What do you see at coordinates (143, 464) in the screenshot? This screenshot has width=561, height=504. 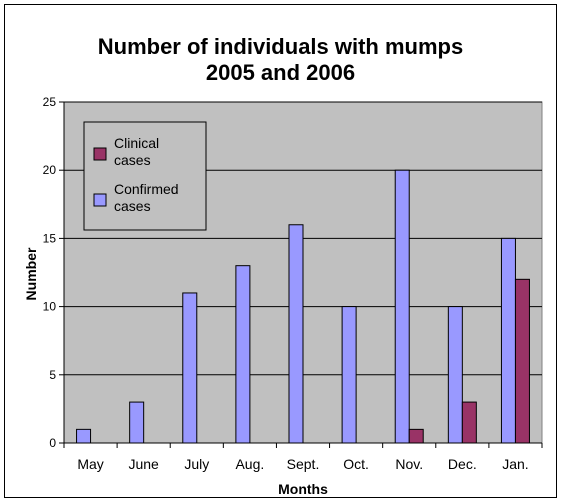 I see `x-tick-label: June` at bounding box center [143, 464].